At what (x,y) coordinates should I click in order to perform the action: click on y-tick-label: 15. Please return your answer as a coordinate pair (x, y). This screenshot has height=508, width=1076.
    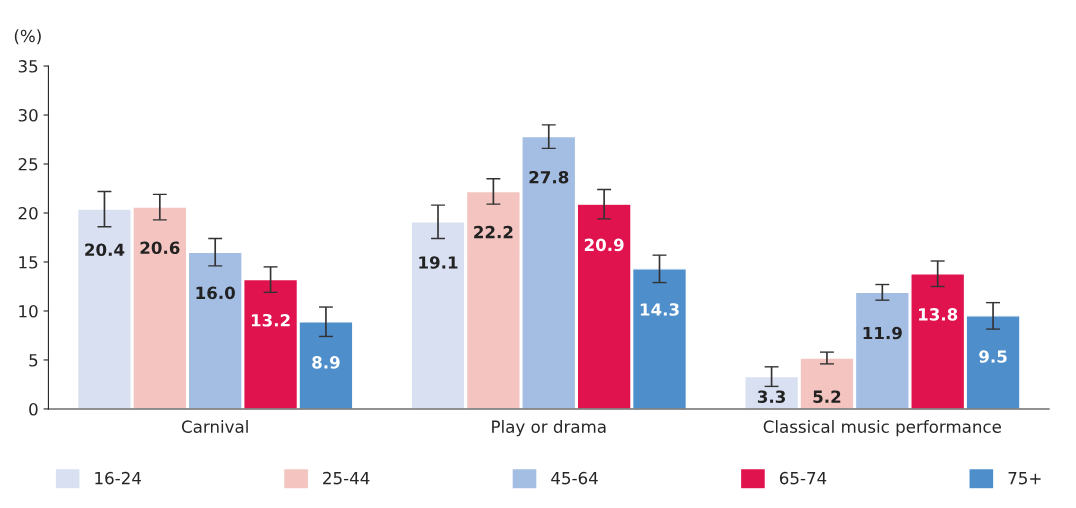
    Looking at the image, I should click on (28, 262).